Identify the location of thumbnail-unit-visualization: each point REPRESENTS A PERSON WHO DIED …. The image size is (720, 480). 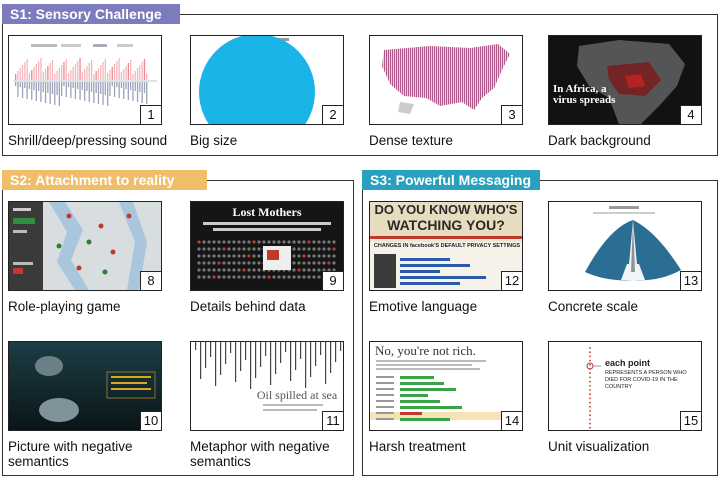
(625, 386).